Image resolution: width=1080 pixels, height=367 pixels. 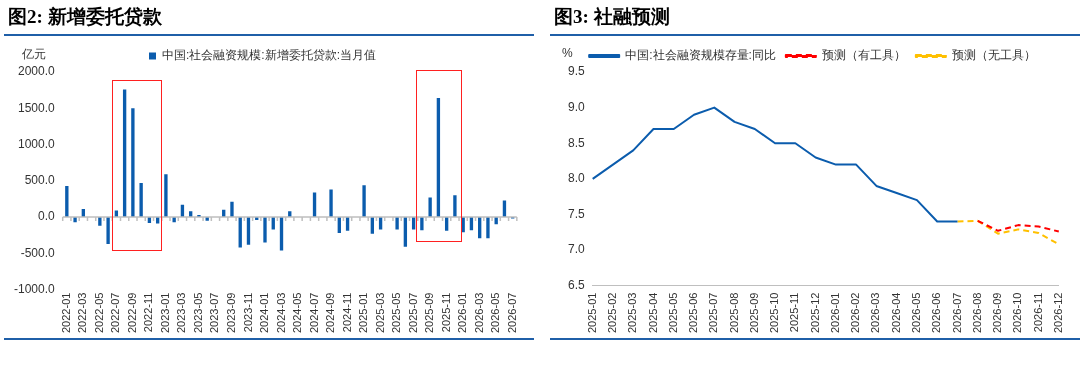 What do you see at coordinates (98, 313) in the screenshot?
I see `x-tick-label: 2022-05` at bounding box center [98, 313].